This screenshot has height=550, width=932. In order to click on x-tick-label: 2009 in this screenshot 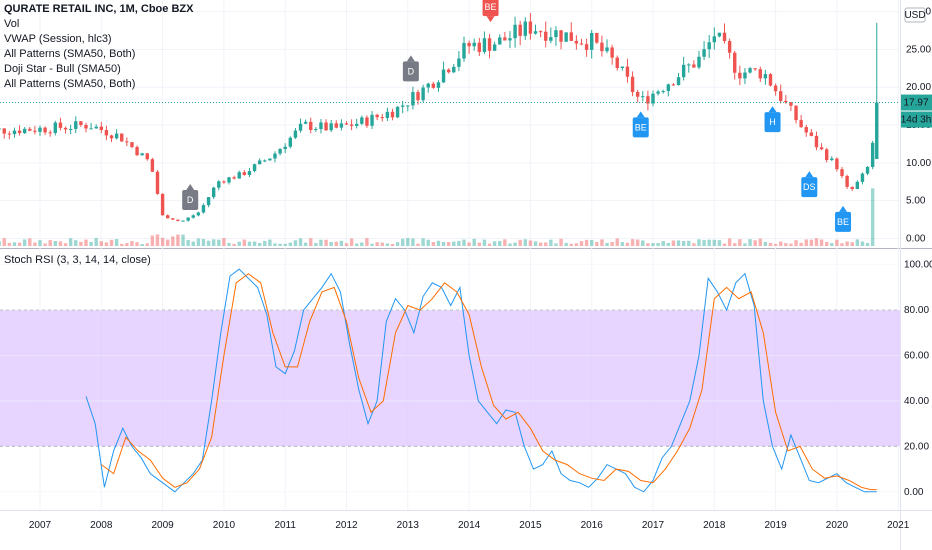, I will do `click(162, 525)`.